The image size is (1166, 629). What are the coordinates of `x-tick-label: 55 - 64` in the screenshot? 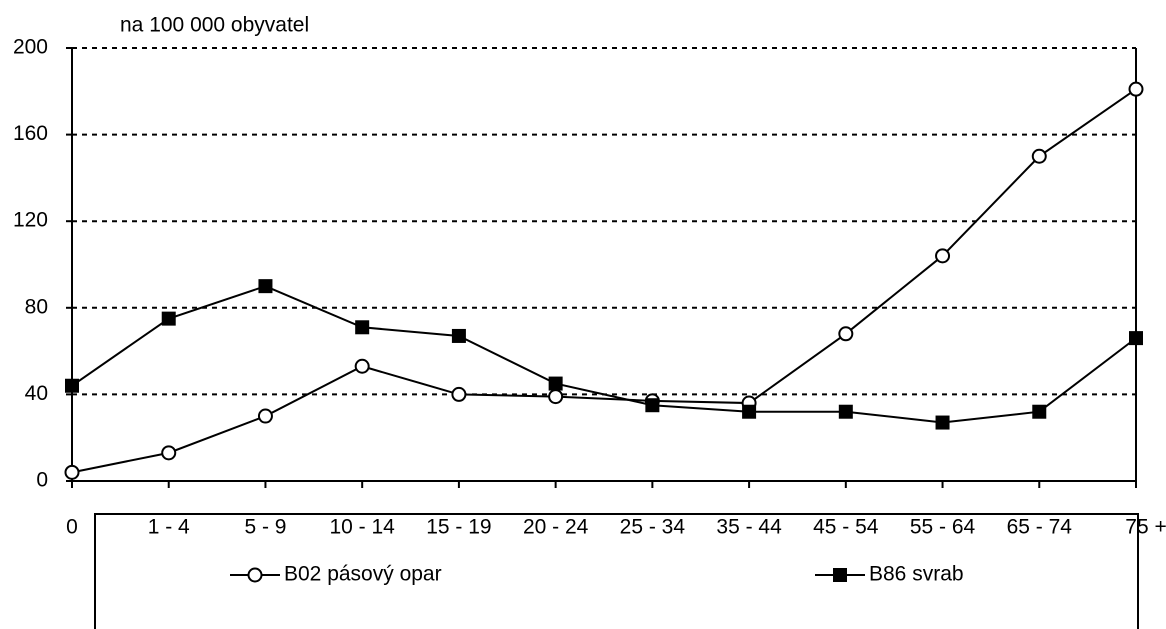 It's located at (943, 527).